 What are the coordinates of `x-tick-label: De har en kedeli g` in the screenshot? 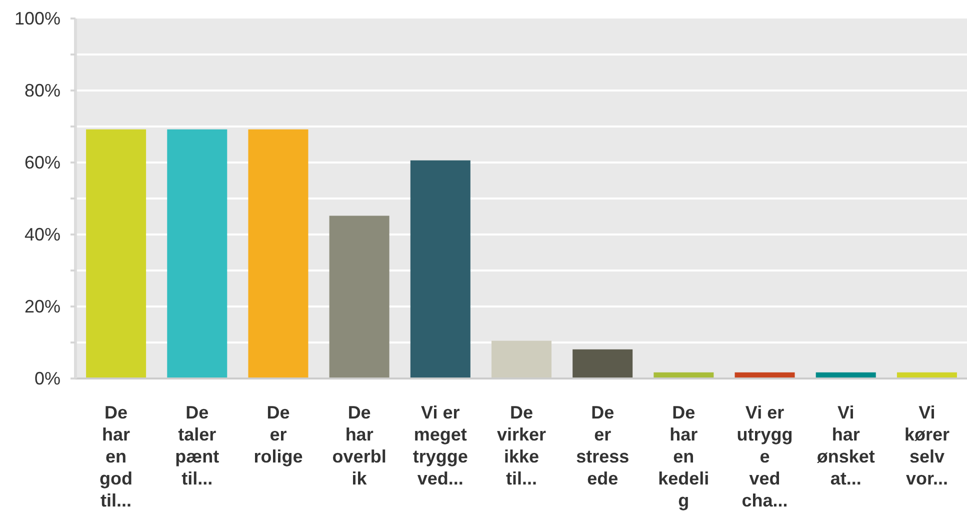 It's located at (684, 456).